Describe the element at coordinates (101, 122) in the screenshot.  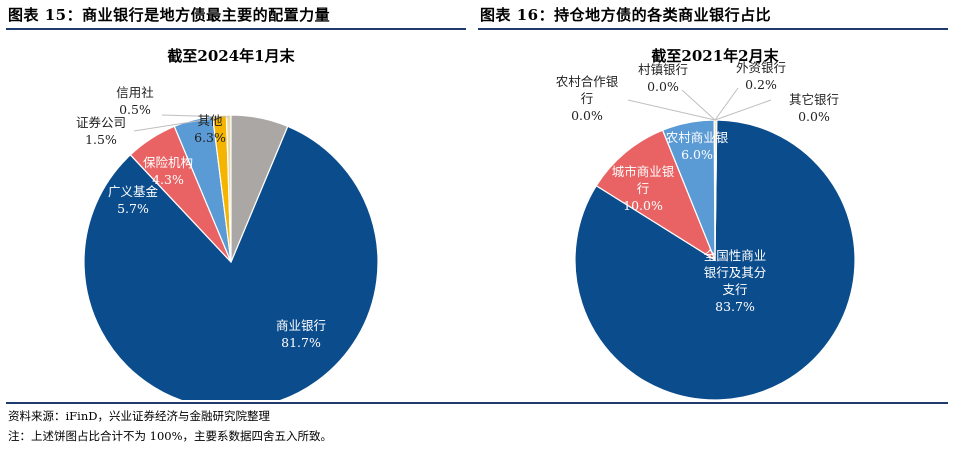
I see `slice-label-3: 证券公司` at that location.